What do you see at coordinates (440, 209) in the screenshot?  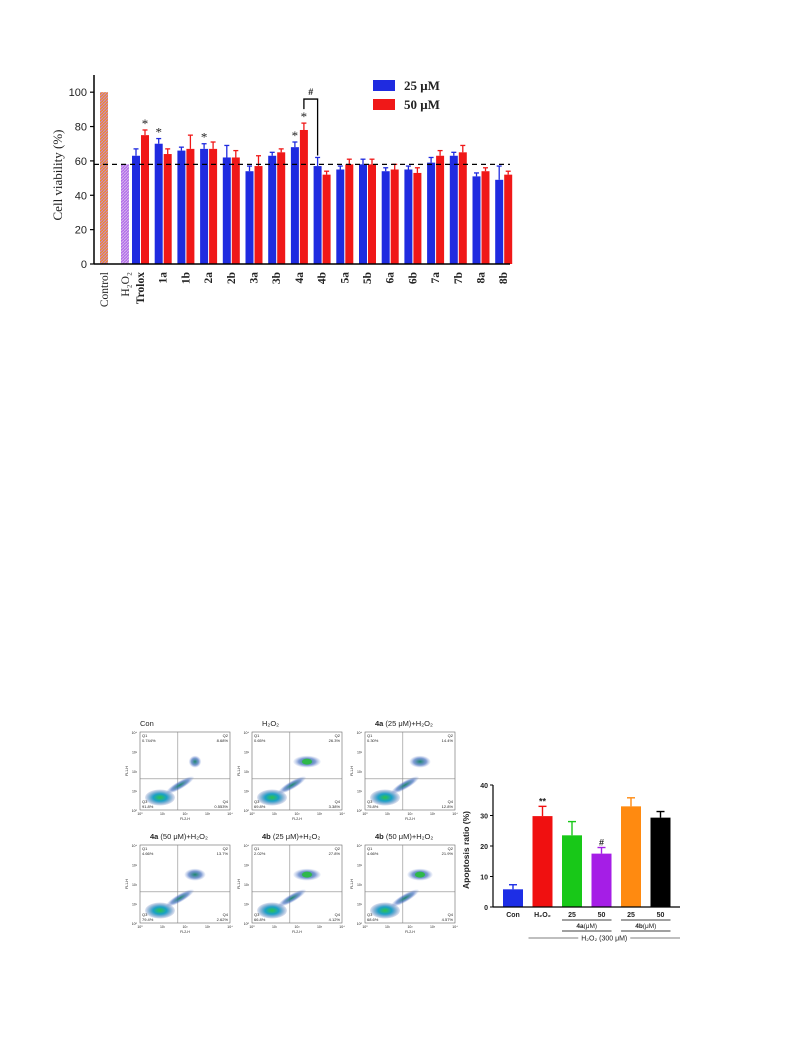 I see `bar-7a-50uM` at bounding box center [440, 209].